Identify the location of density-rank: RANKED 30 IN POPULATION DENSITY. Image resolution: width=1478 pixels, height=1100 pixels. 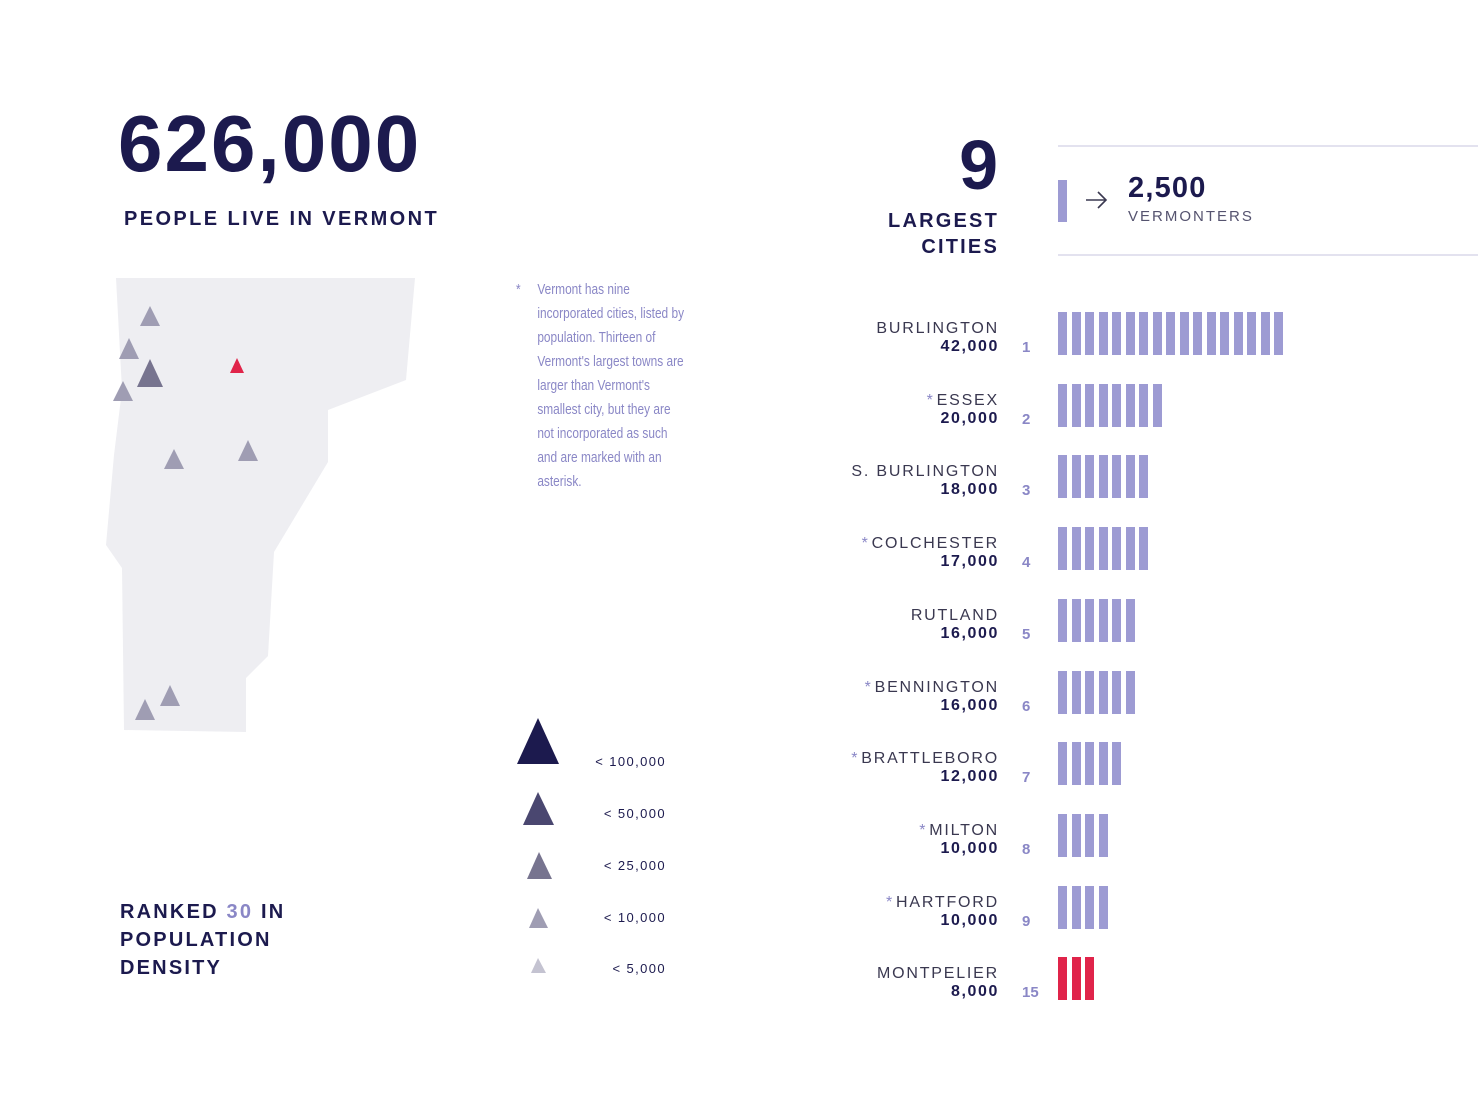
(202, 940).